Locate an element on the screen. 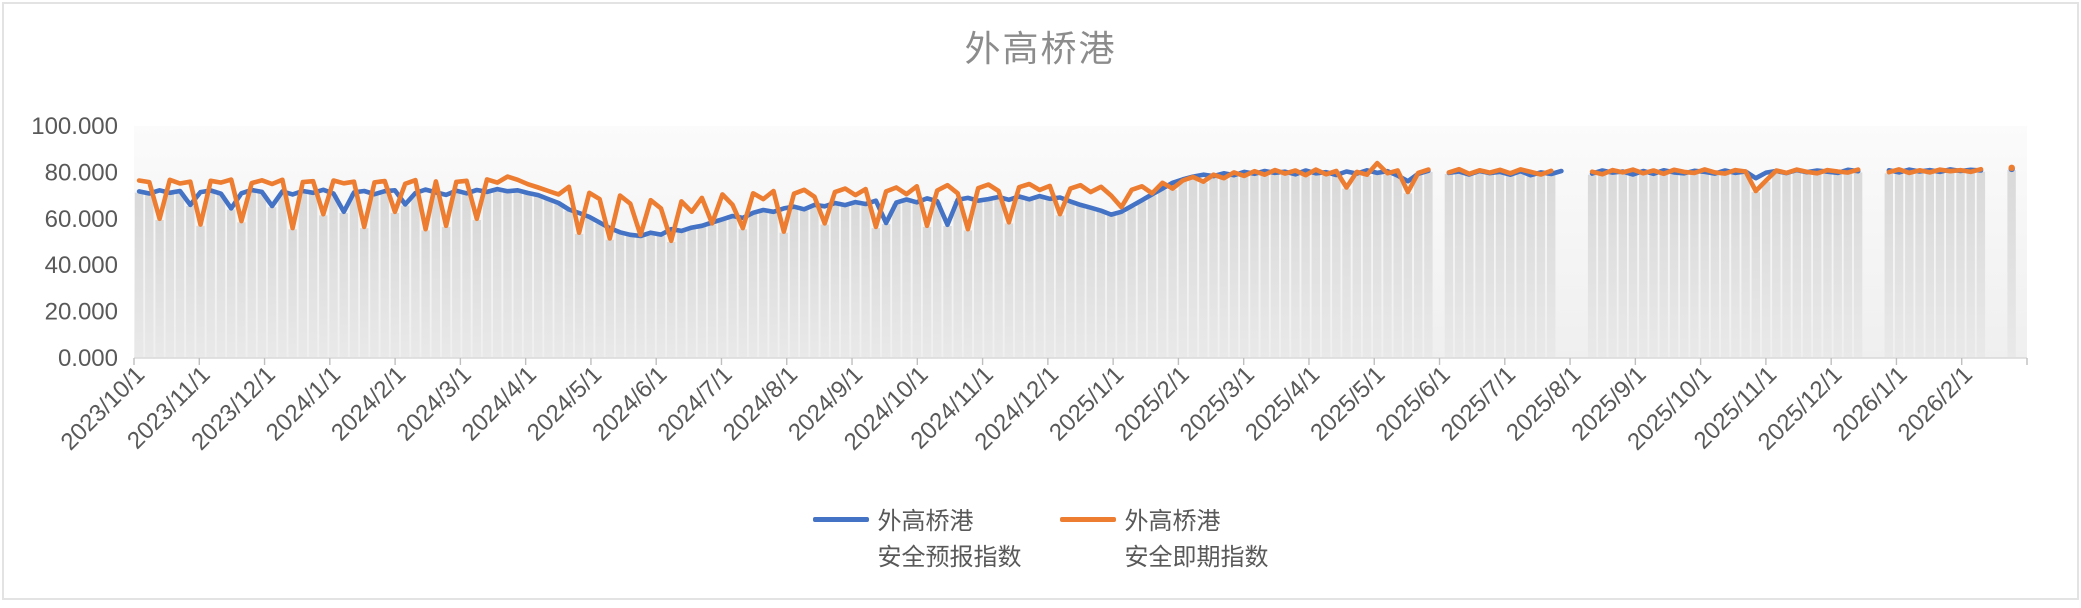 Image resolution: width=2081 pixels, height=608 pixels. legend-label-forecast-index: 外高桥港 安全预报指数 is located at coordinates (950, 540).